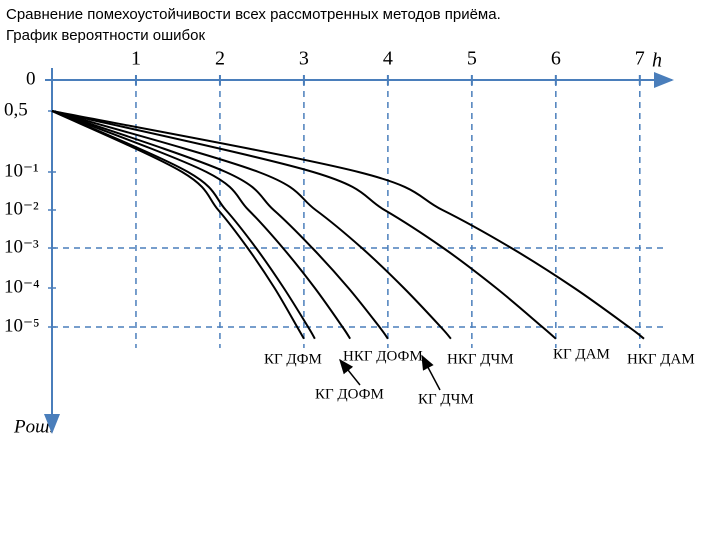  Describe the element at coordinates (21, 208) in the screenshot. I see `y-tick-label: 10⁻²` at that location.